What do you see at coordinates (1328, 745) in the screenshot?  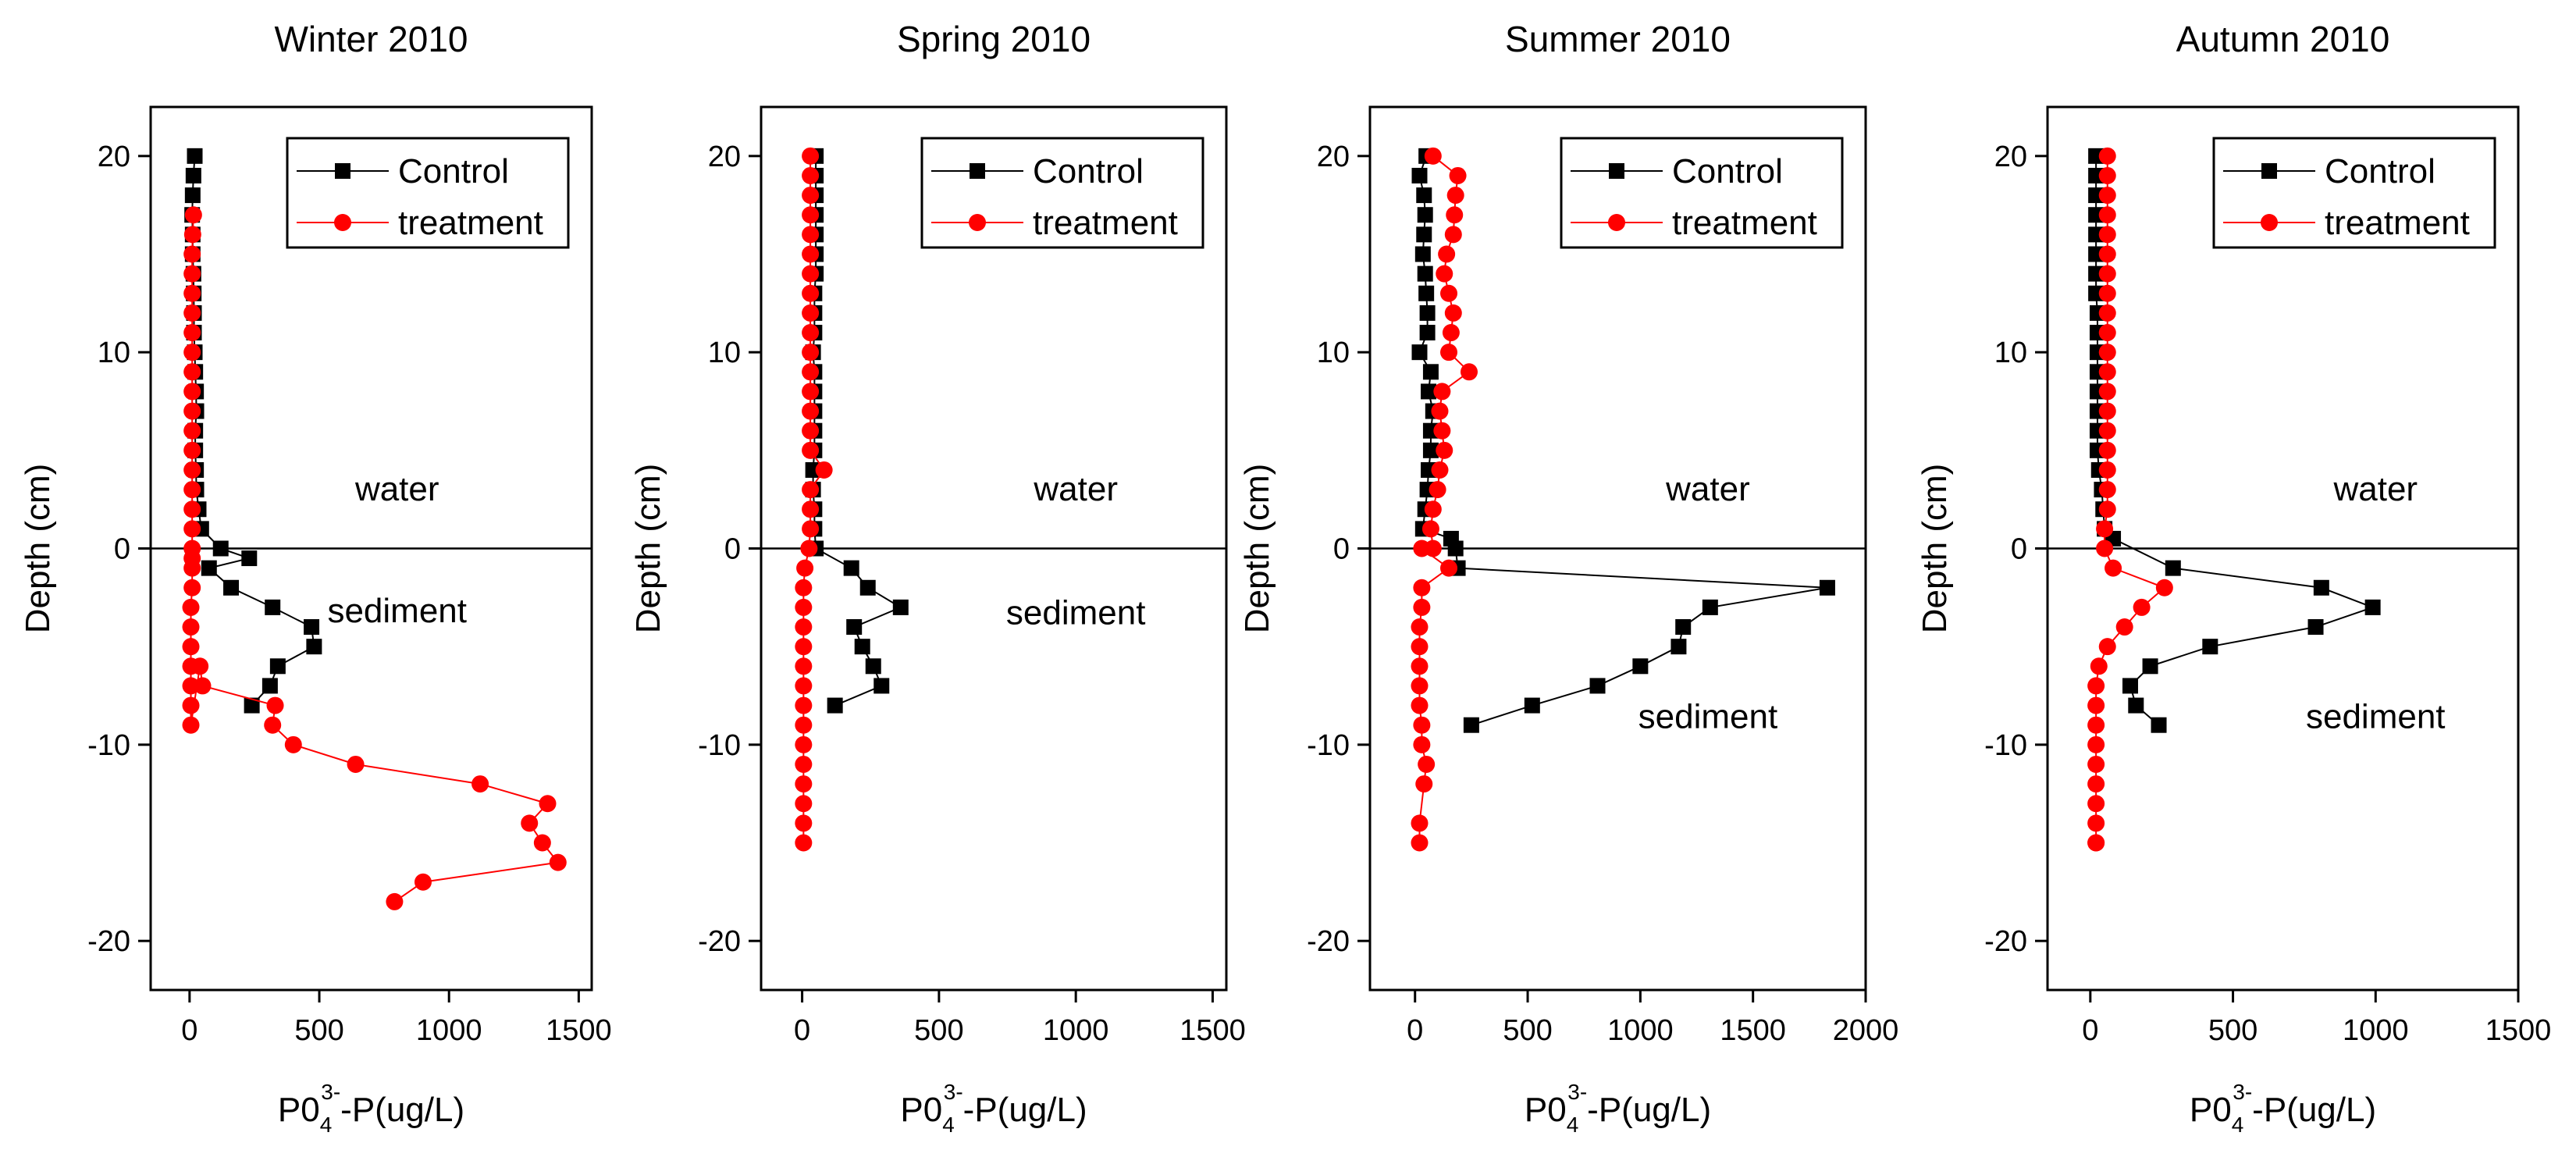 I see `y-tick-label: -10` at bounding box center [1328, 745].